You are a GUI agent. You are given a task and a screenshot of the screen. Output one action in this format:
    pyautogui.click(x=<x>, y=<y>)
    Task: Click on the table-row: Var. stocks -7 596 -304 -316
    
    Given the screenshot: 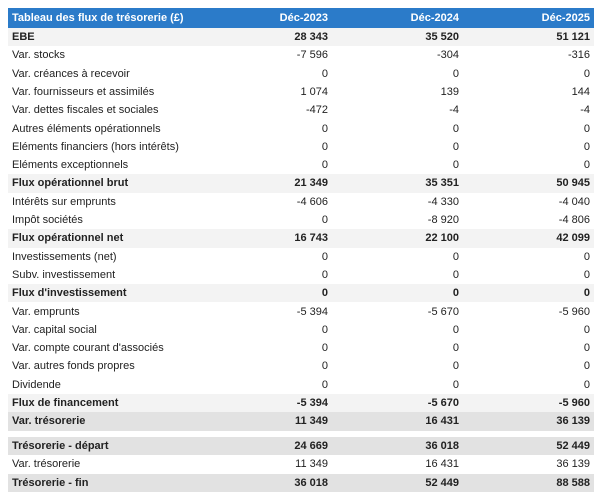 What is the action you would take?
    pyautogui.click(x=301, y=55)
    